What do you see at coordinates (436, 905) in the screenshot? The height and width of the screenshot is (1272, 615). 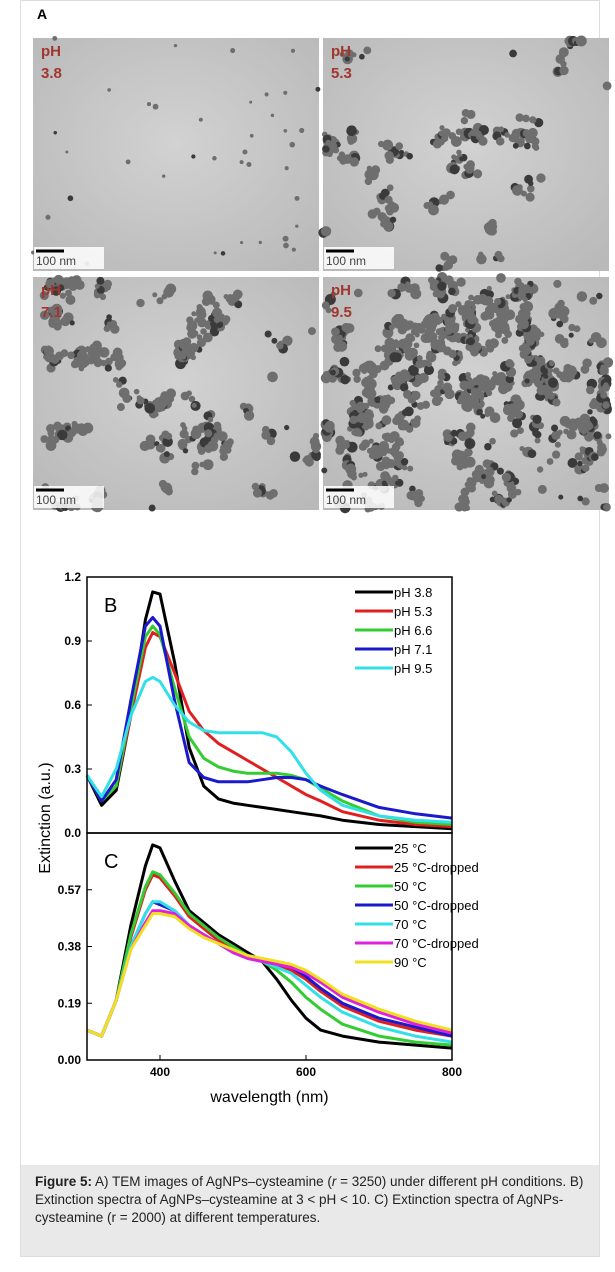 I see `legend-label: 50 °C-dropped` at bounding box center [436, 905].